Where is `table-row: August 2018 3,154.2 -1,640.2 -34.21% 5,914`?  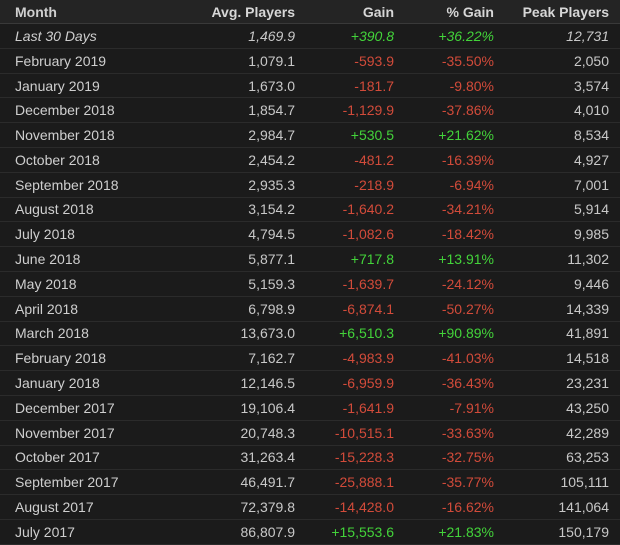
table-row: August 2018 3,154.2 -1,640.2 -34.21% 5,914 is located at coordinates (310, 210).